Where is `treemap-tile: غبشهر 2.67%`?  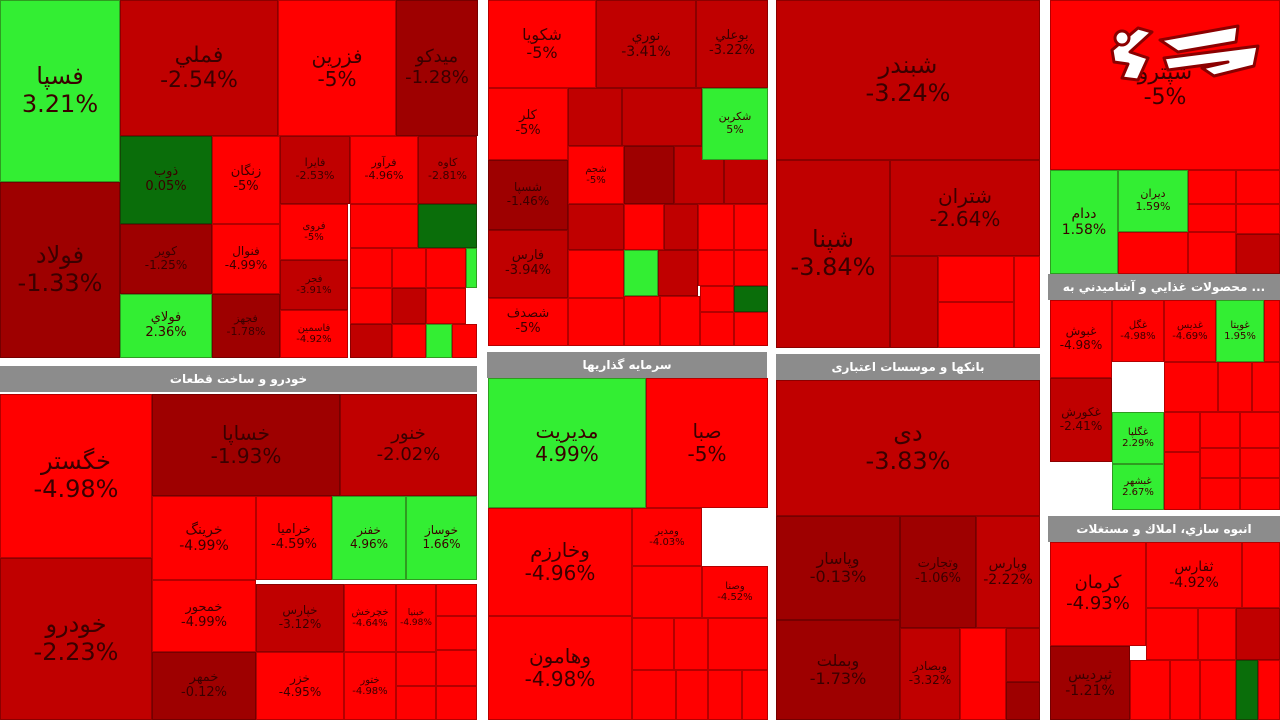 treemap-tile: غبشهر 2.67% is located at coordinates (1138, 487).